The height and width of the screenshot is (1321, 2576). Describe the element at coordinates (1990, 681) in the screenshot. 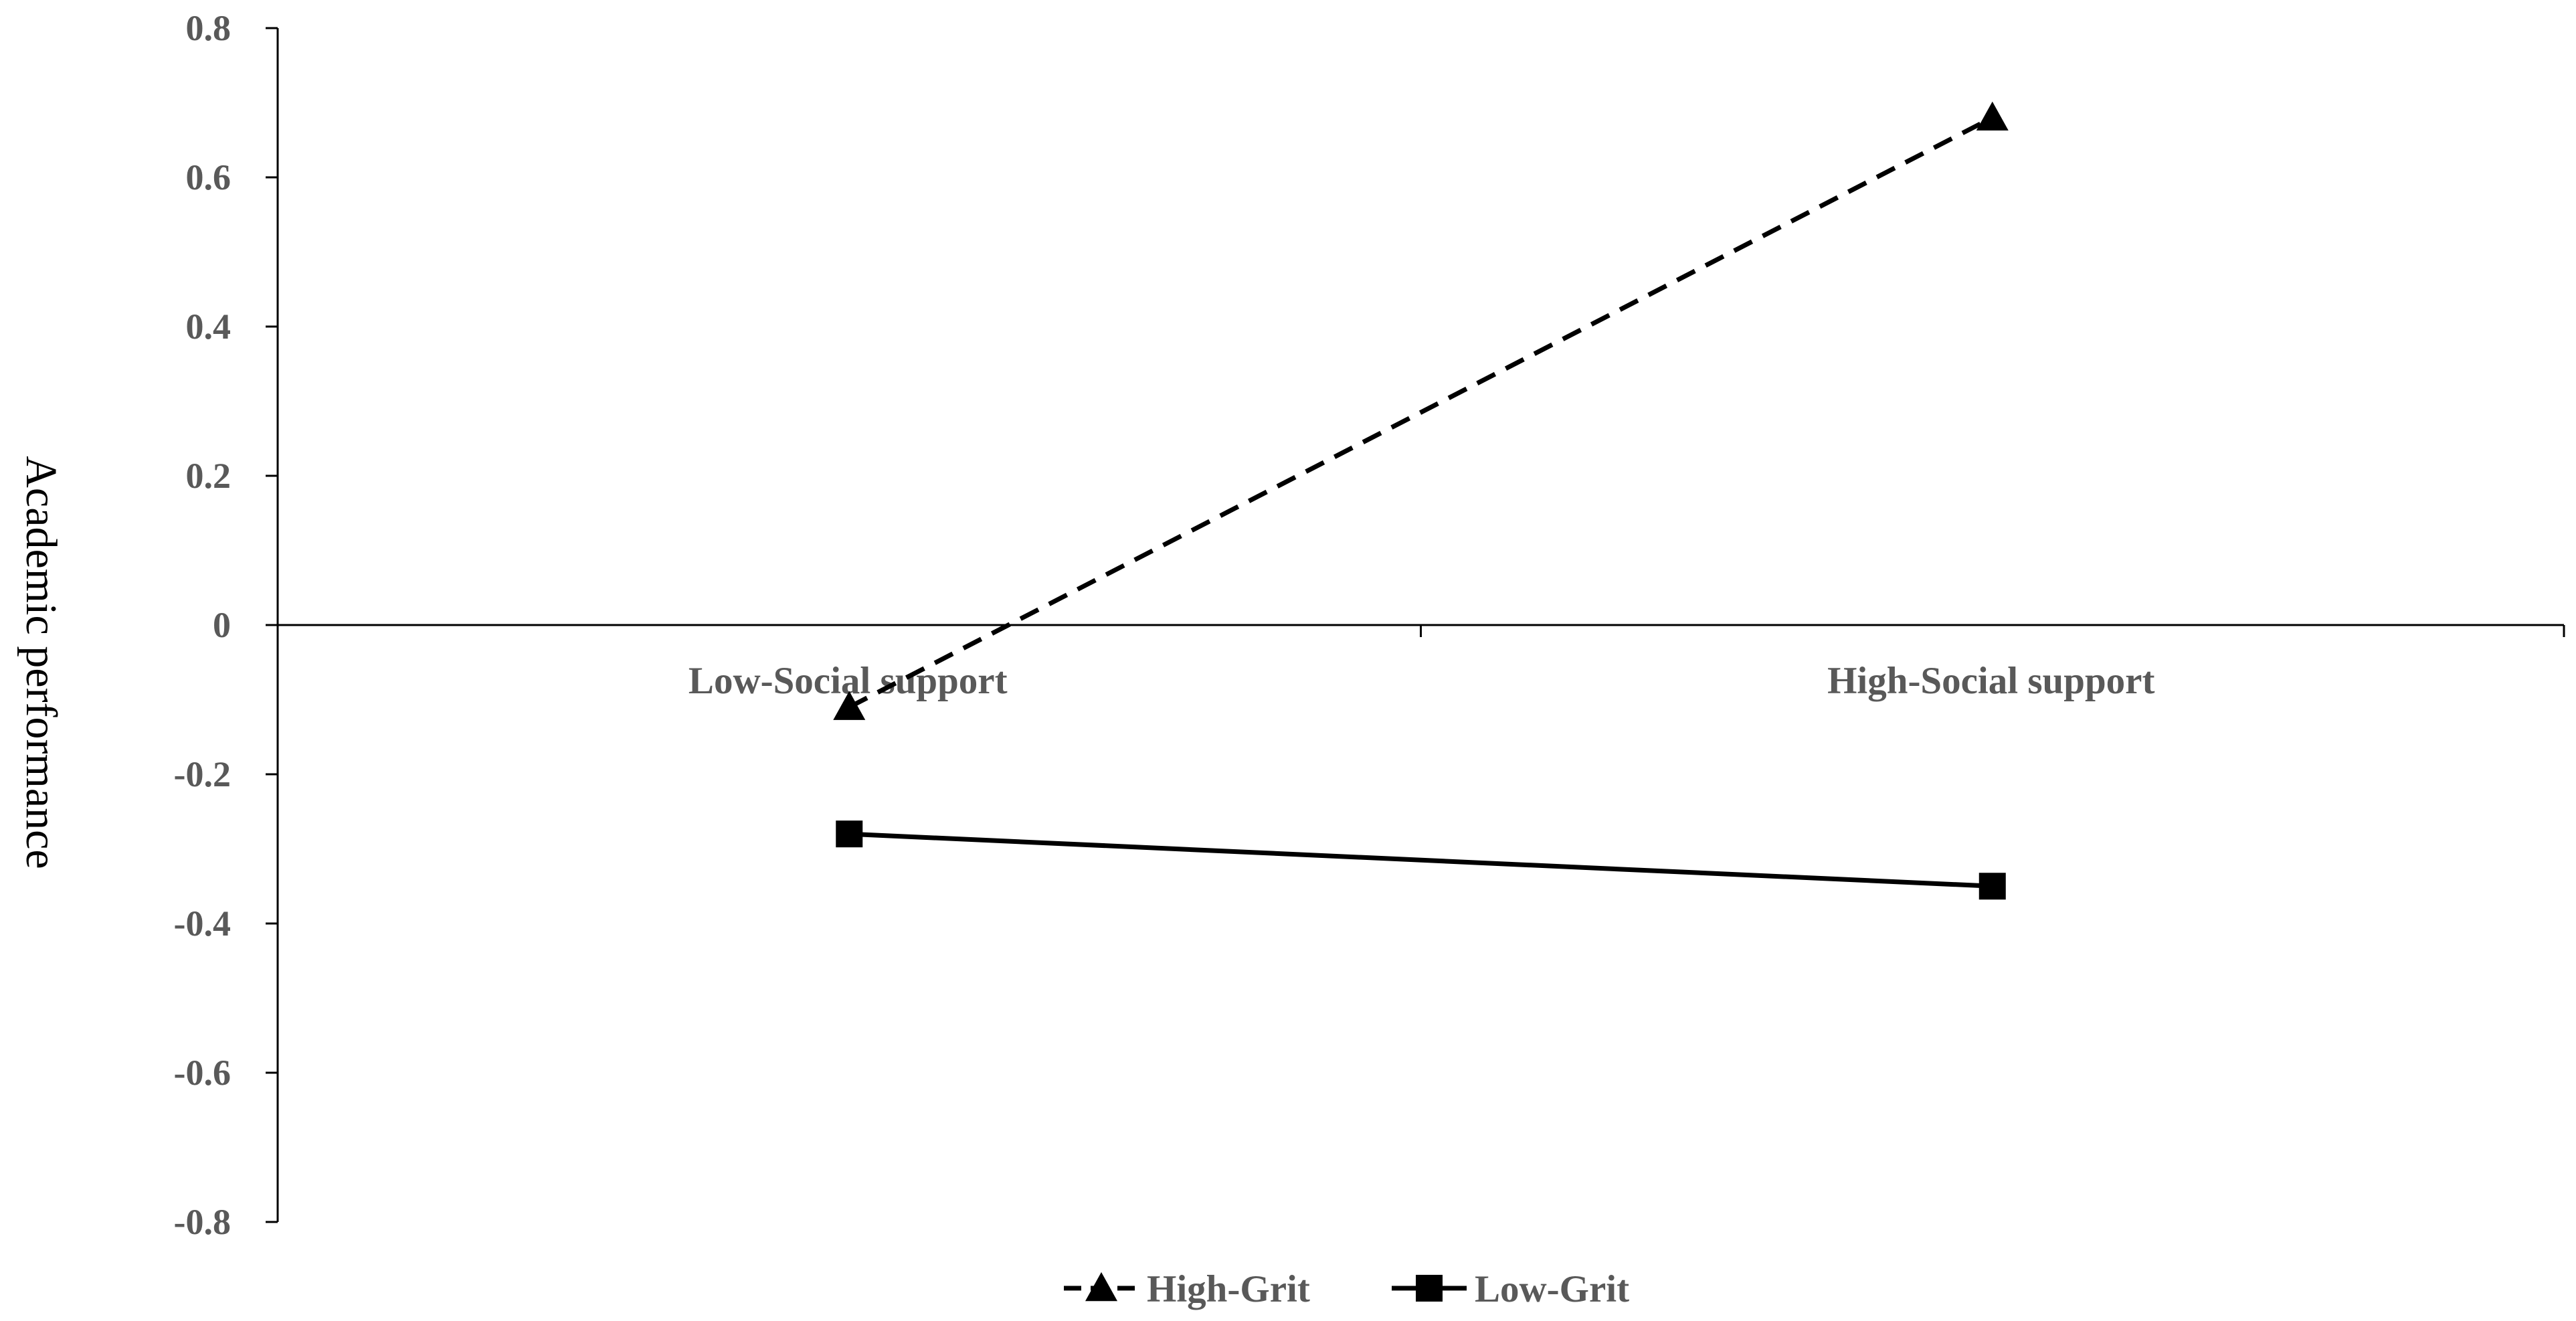

I see `category-label: High-Social support` at that location.